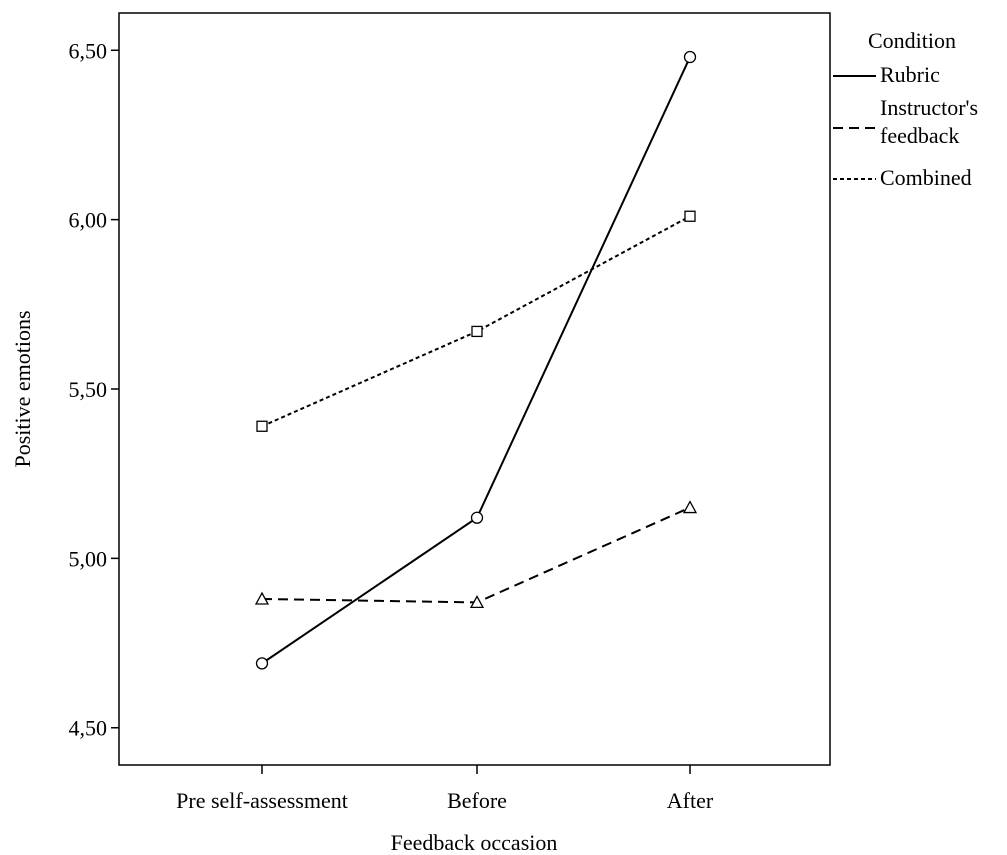 This screenshot has height=855, width=1007. I want to click on series-combined, so click(476, 321).